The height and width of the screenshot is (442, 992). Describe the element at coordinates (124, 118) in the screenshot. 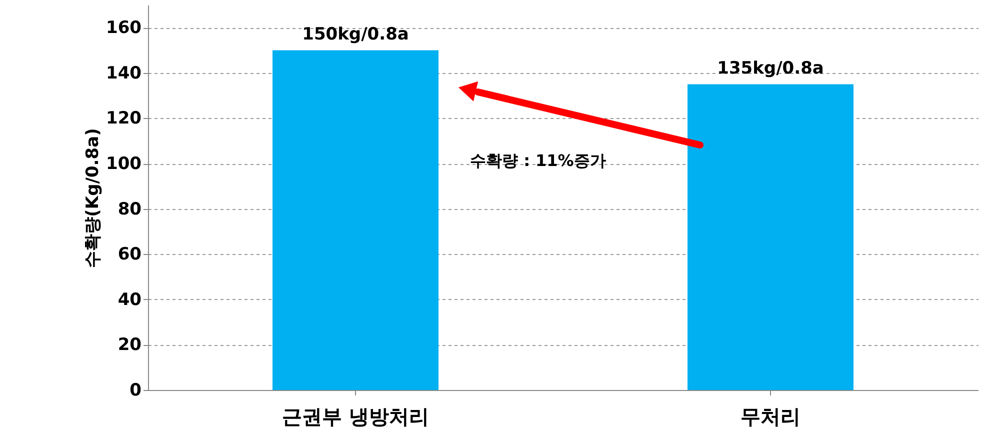

I see `y-tick-label: 120` at that location.